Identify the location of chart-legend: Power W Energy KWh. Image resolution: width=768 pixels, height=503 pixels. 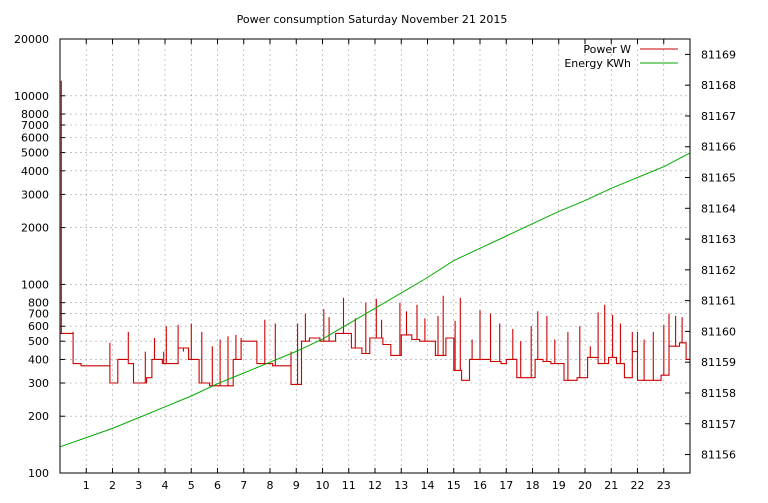
(621, 56).